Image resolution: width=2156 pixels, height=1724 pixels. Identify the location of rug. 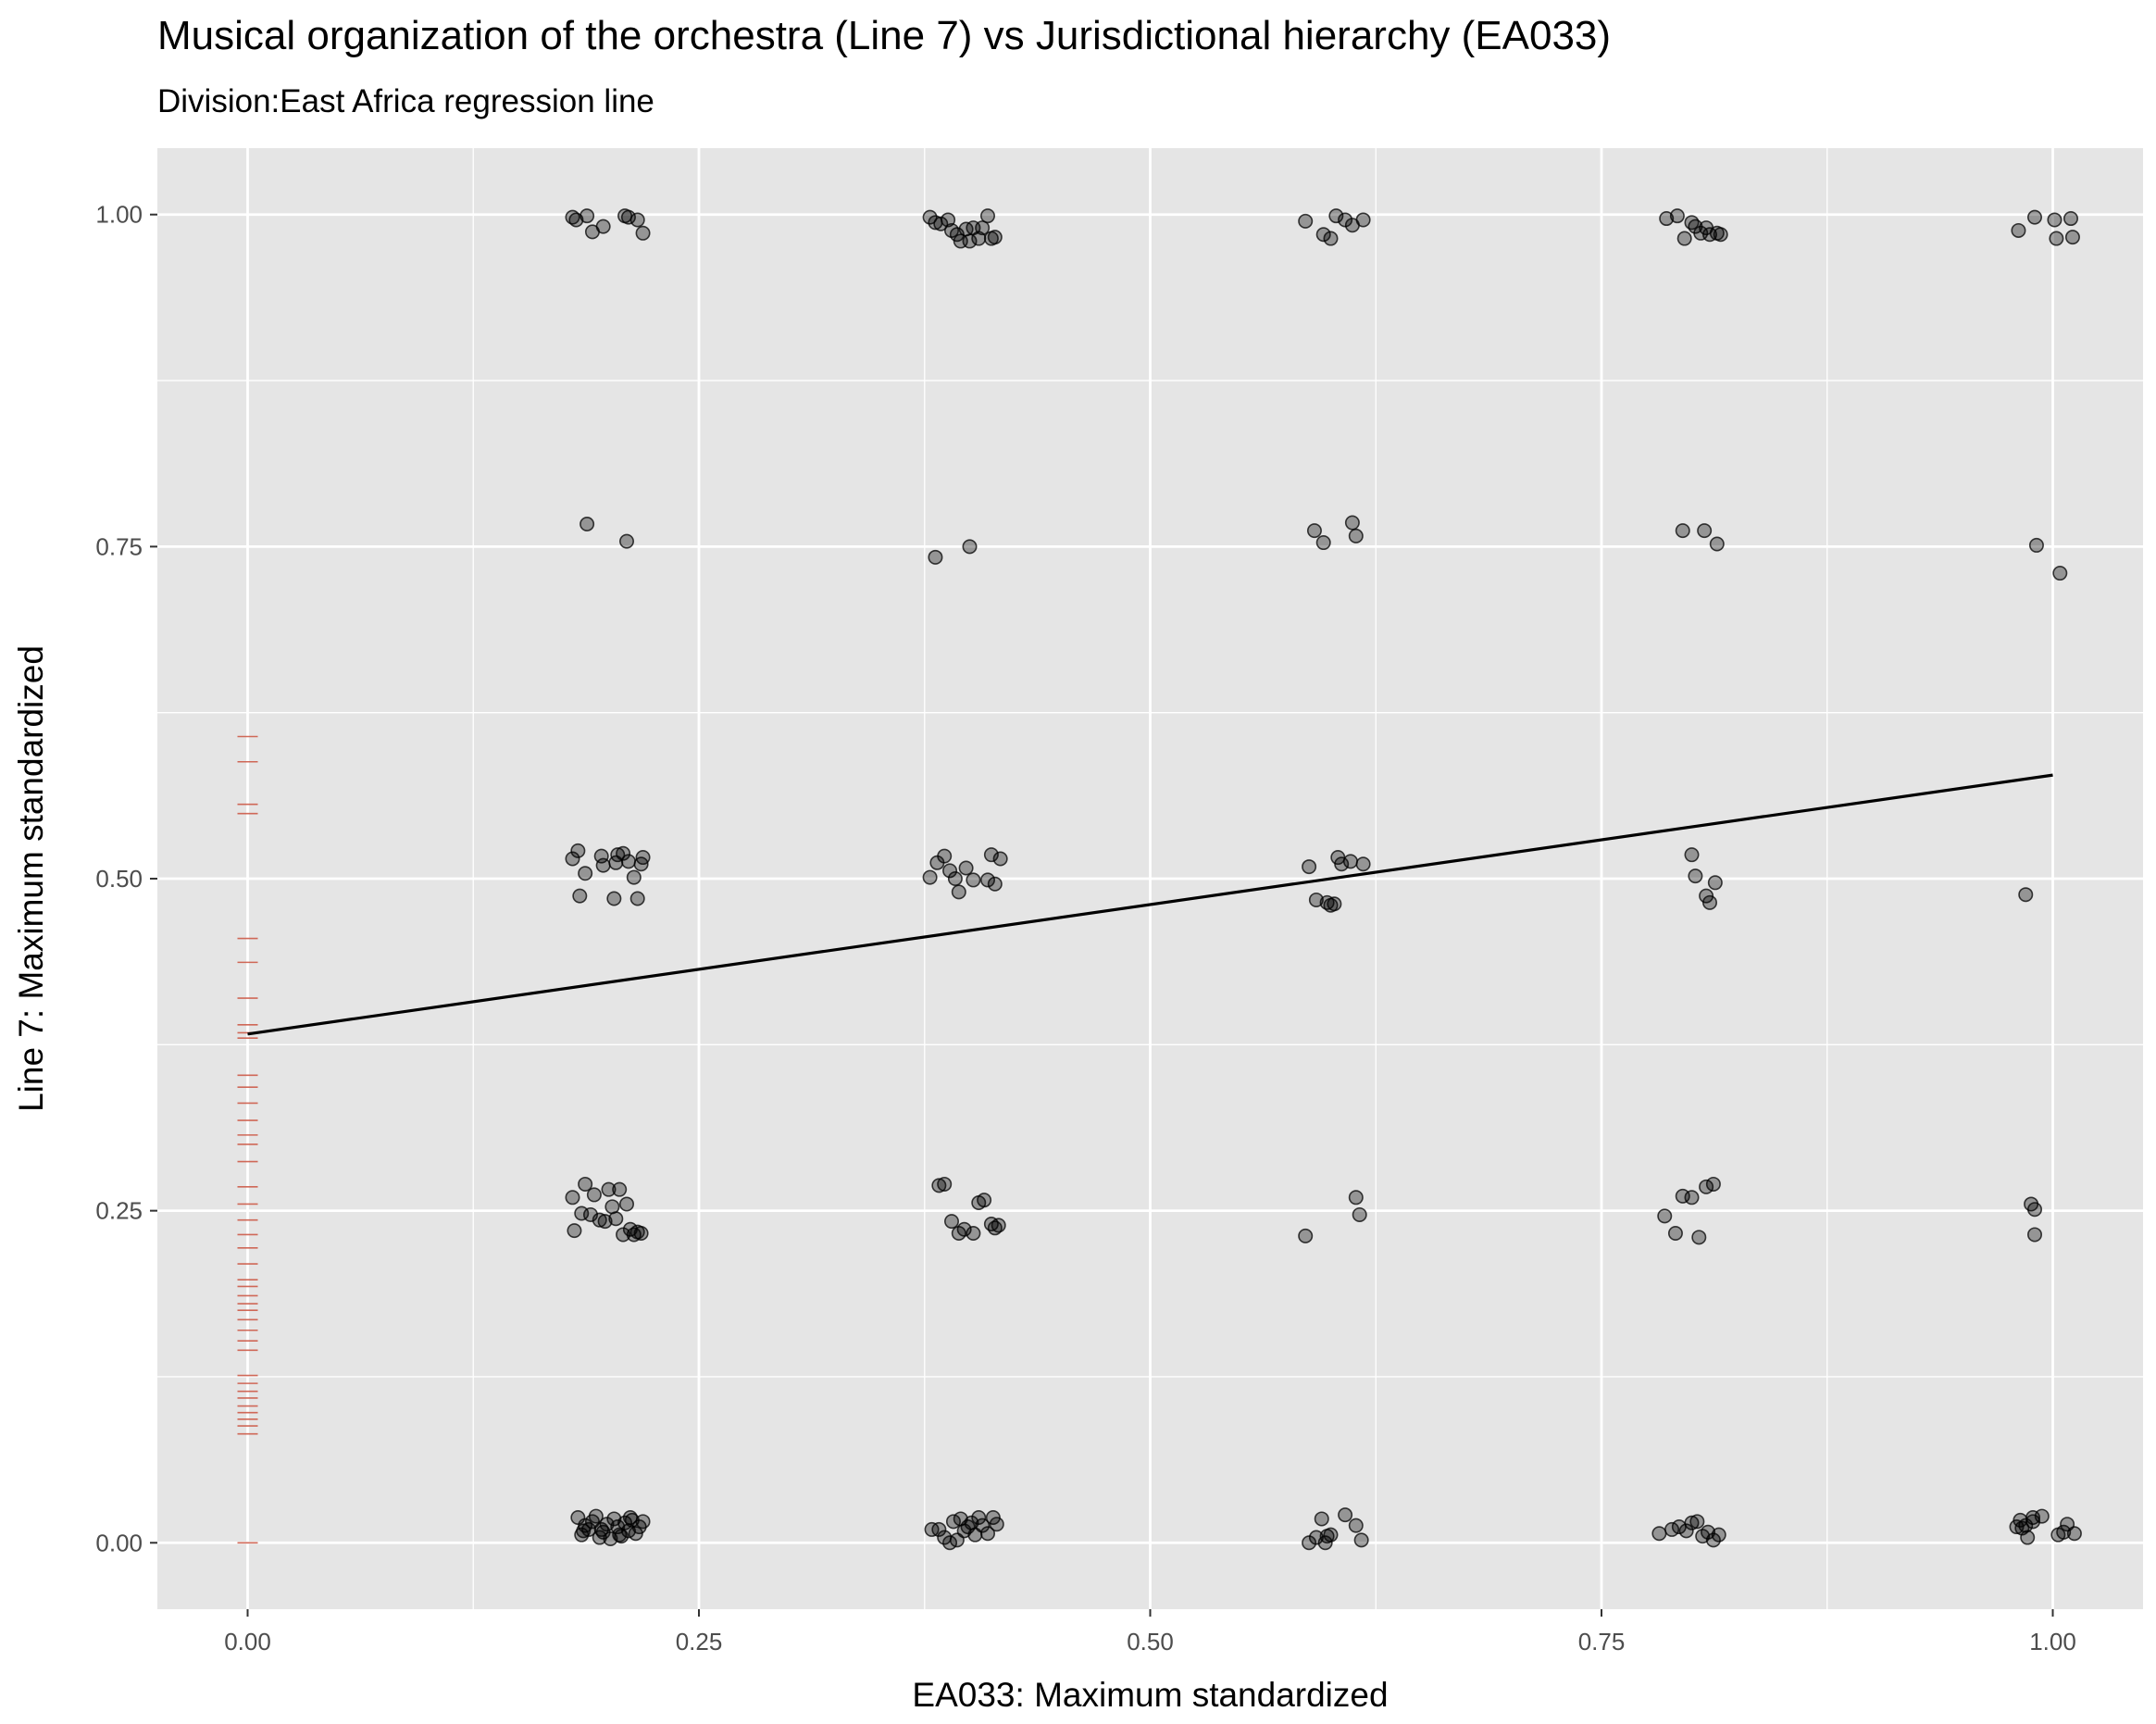
(247, 1139).